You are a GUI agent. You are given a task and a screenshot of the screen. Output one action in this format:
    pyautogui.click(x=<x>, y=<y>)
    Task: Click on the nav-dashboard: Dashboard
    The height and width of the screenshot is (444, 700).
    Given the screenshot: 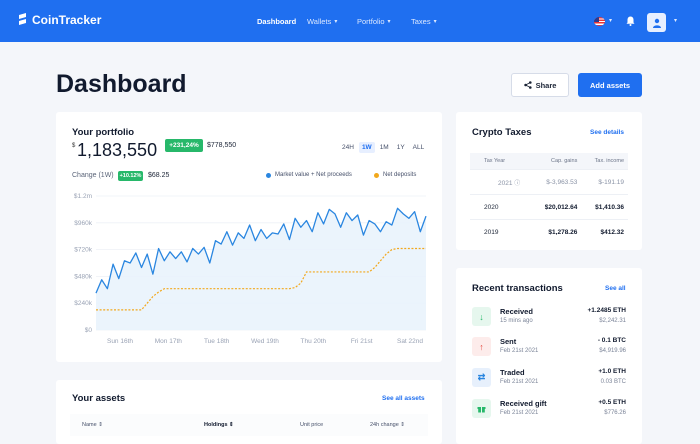 What is the action you would take?
    pyautogui.click(x=277, y=21)
    